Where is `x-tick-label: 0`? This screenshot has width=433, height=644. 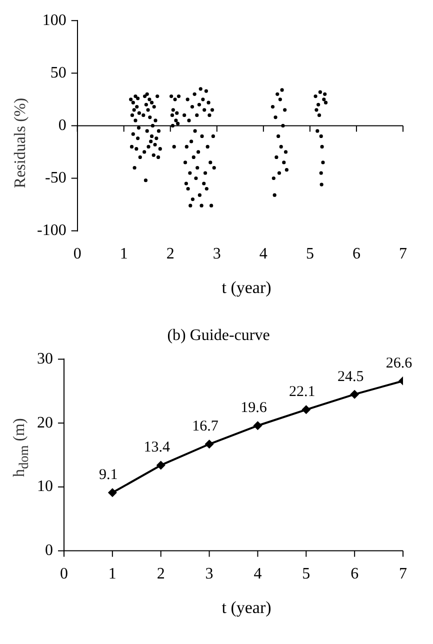 x-tick-label: 0 is located at coordinates (77, 254).